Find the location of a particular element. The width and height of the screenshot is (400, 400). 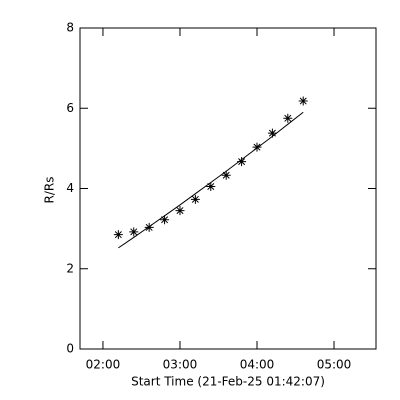

y-tick-label: 8 is located at coordinates (70, 28).